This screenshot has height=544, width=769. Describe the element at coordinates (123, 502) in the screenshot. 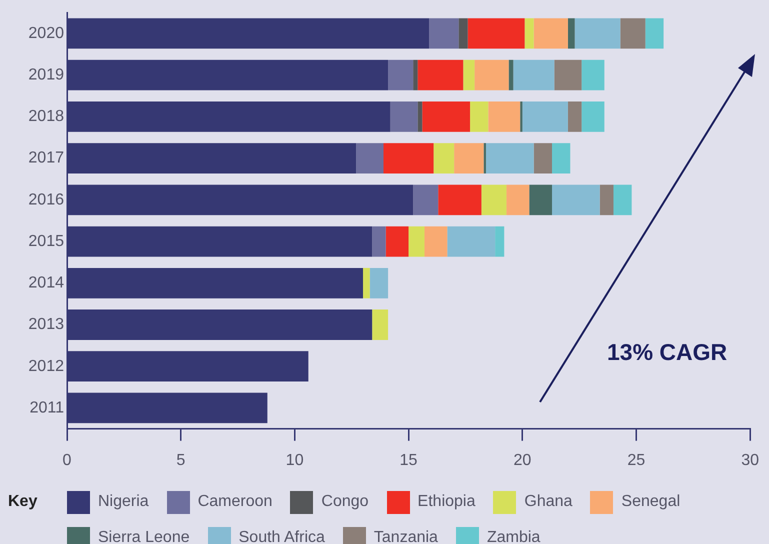

I see `legend-label: Nigeria` at that location.